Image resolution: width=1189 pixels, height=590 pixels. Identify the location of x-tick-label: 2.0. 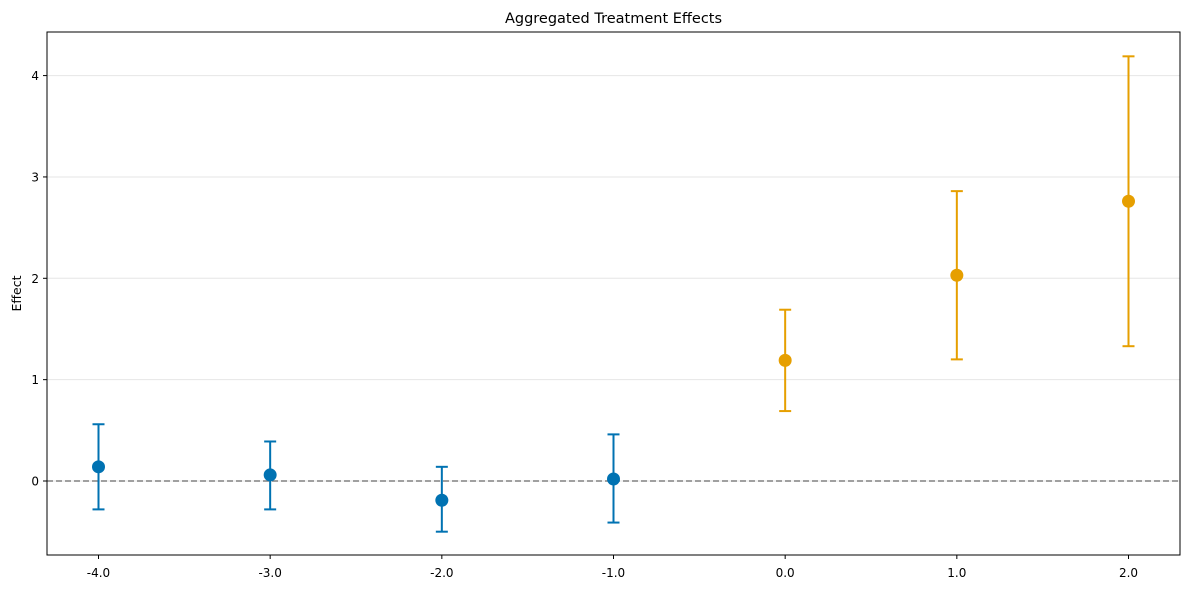
(1128, 573).